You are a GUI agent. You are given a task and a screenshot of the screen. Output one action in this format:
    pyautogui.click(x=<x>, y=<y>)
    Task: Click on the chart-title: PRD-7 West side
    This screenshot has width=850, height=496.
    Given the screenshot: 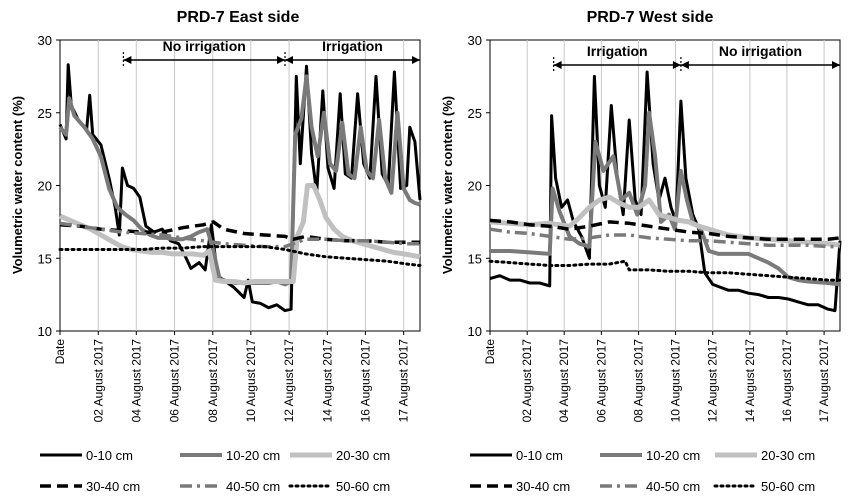 What is the action you would take?
    pyautogui.click(x=650, y=17)
    